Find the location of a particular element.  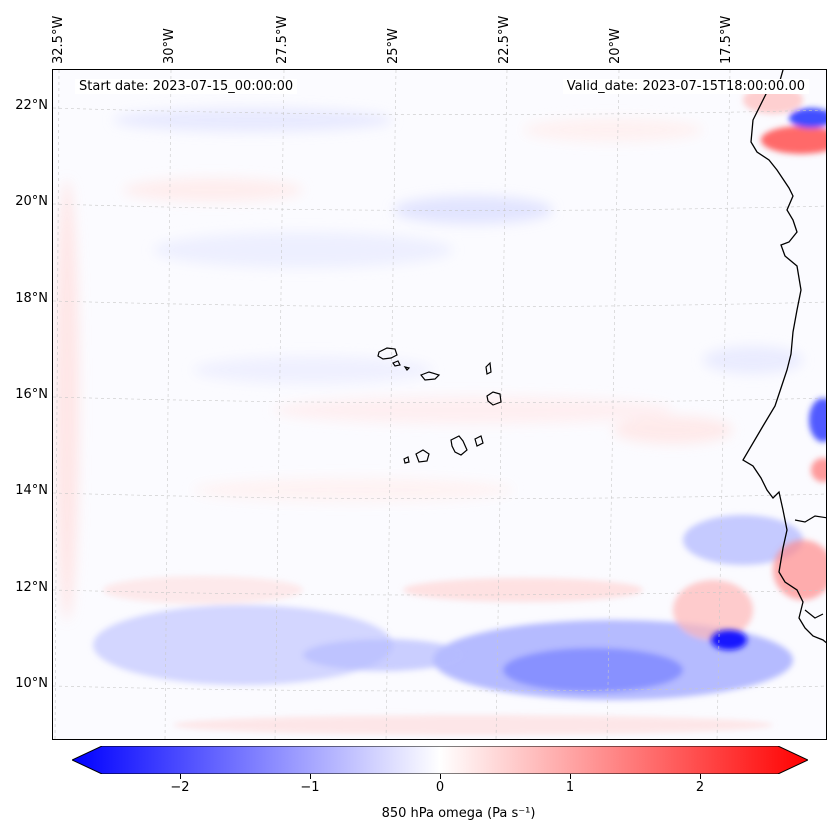

start-date-label: Start date: 2023-07-15_00:00:00 is located at coordinates (186, 86).